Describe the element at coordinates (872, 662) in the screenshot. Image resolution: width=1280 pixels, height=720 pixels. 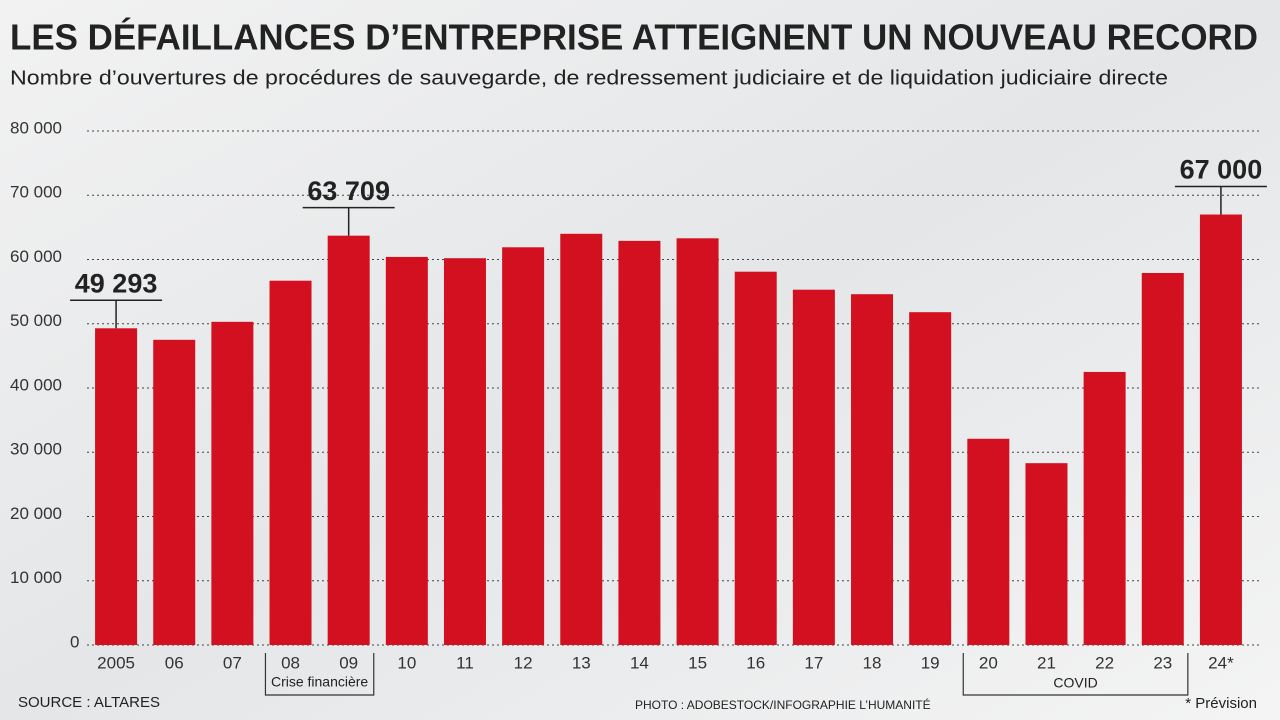
I see `x-tick-label: 18` at that location.